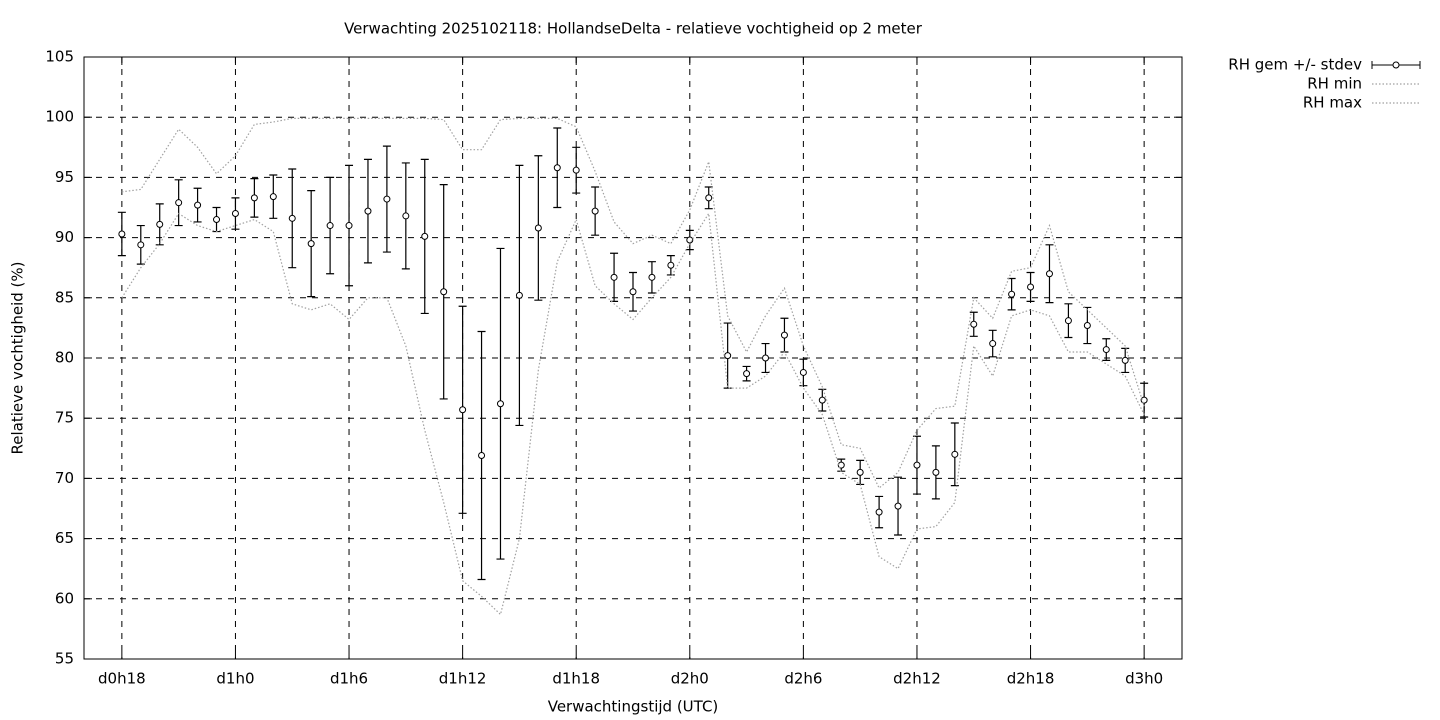  I want to click on y-tick-label: 70, so click(64, 478).